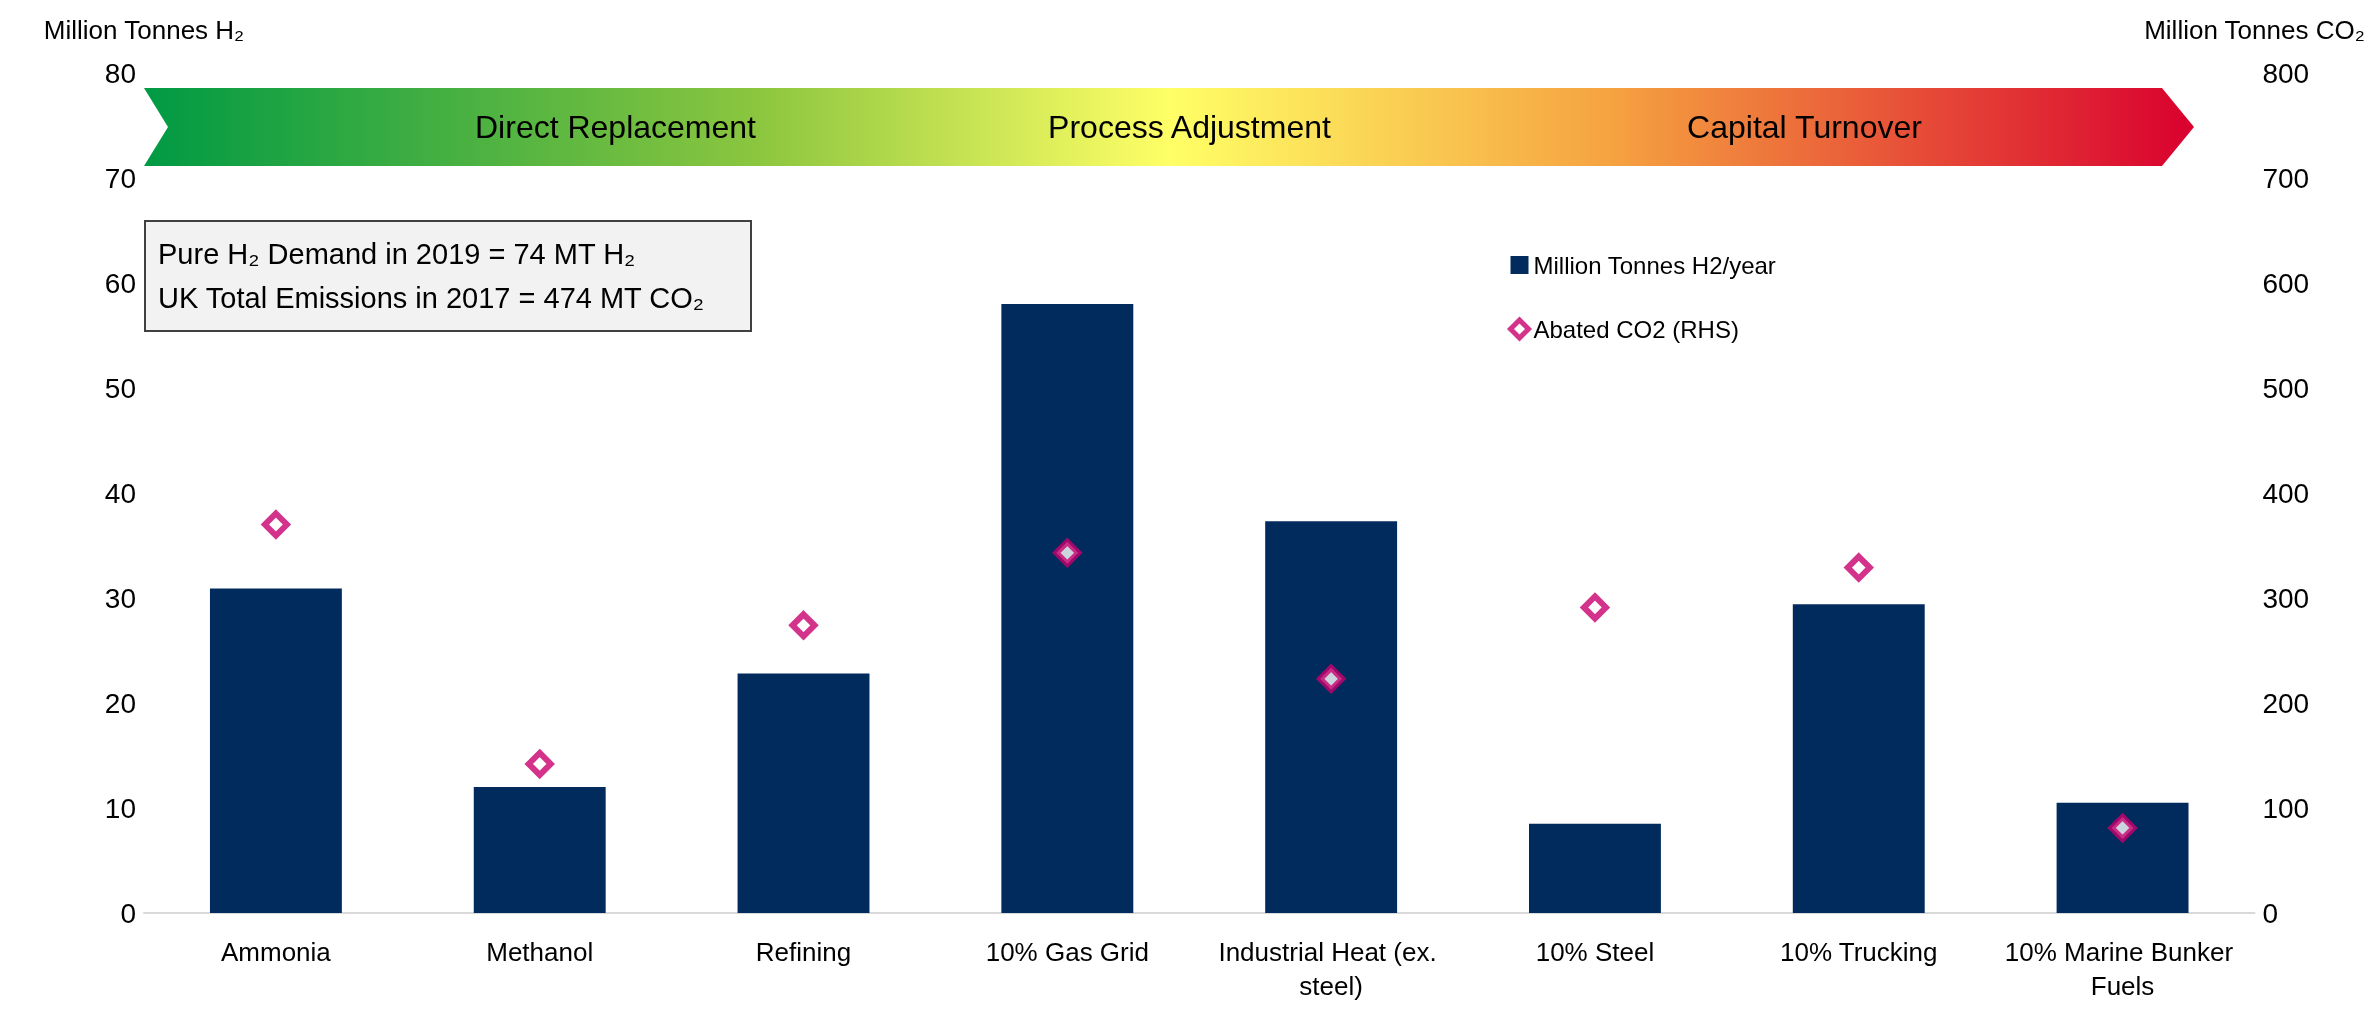 This screenshot has height=1018, width=2379. I want to click on y2-axis-title: Million Tonnes CO₂, so click(2254, 30).